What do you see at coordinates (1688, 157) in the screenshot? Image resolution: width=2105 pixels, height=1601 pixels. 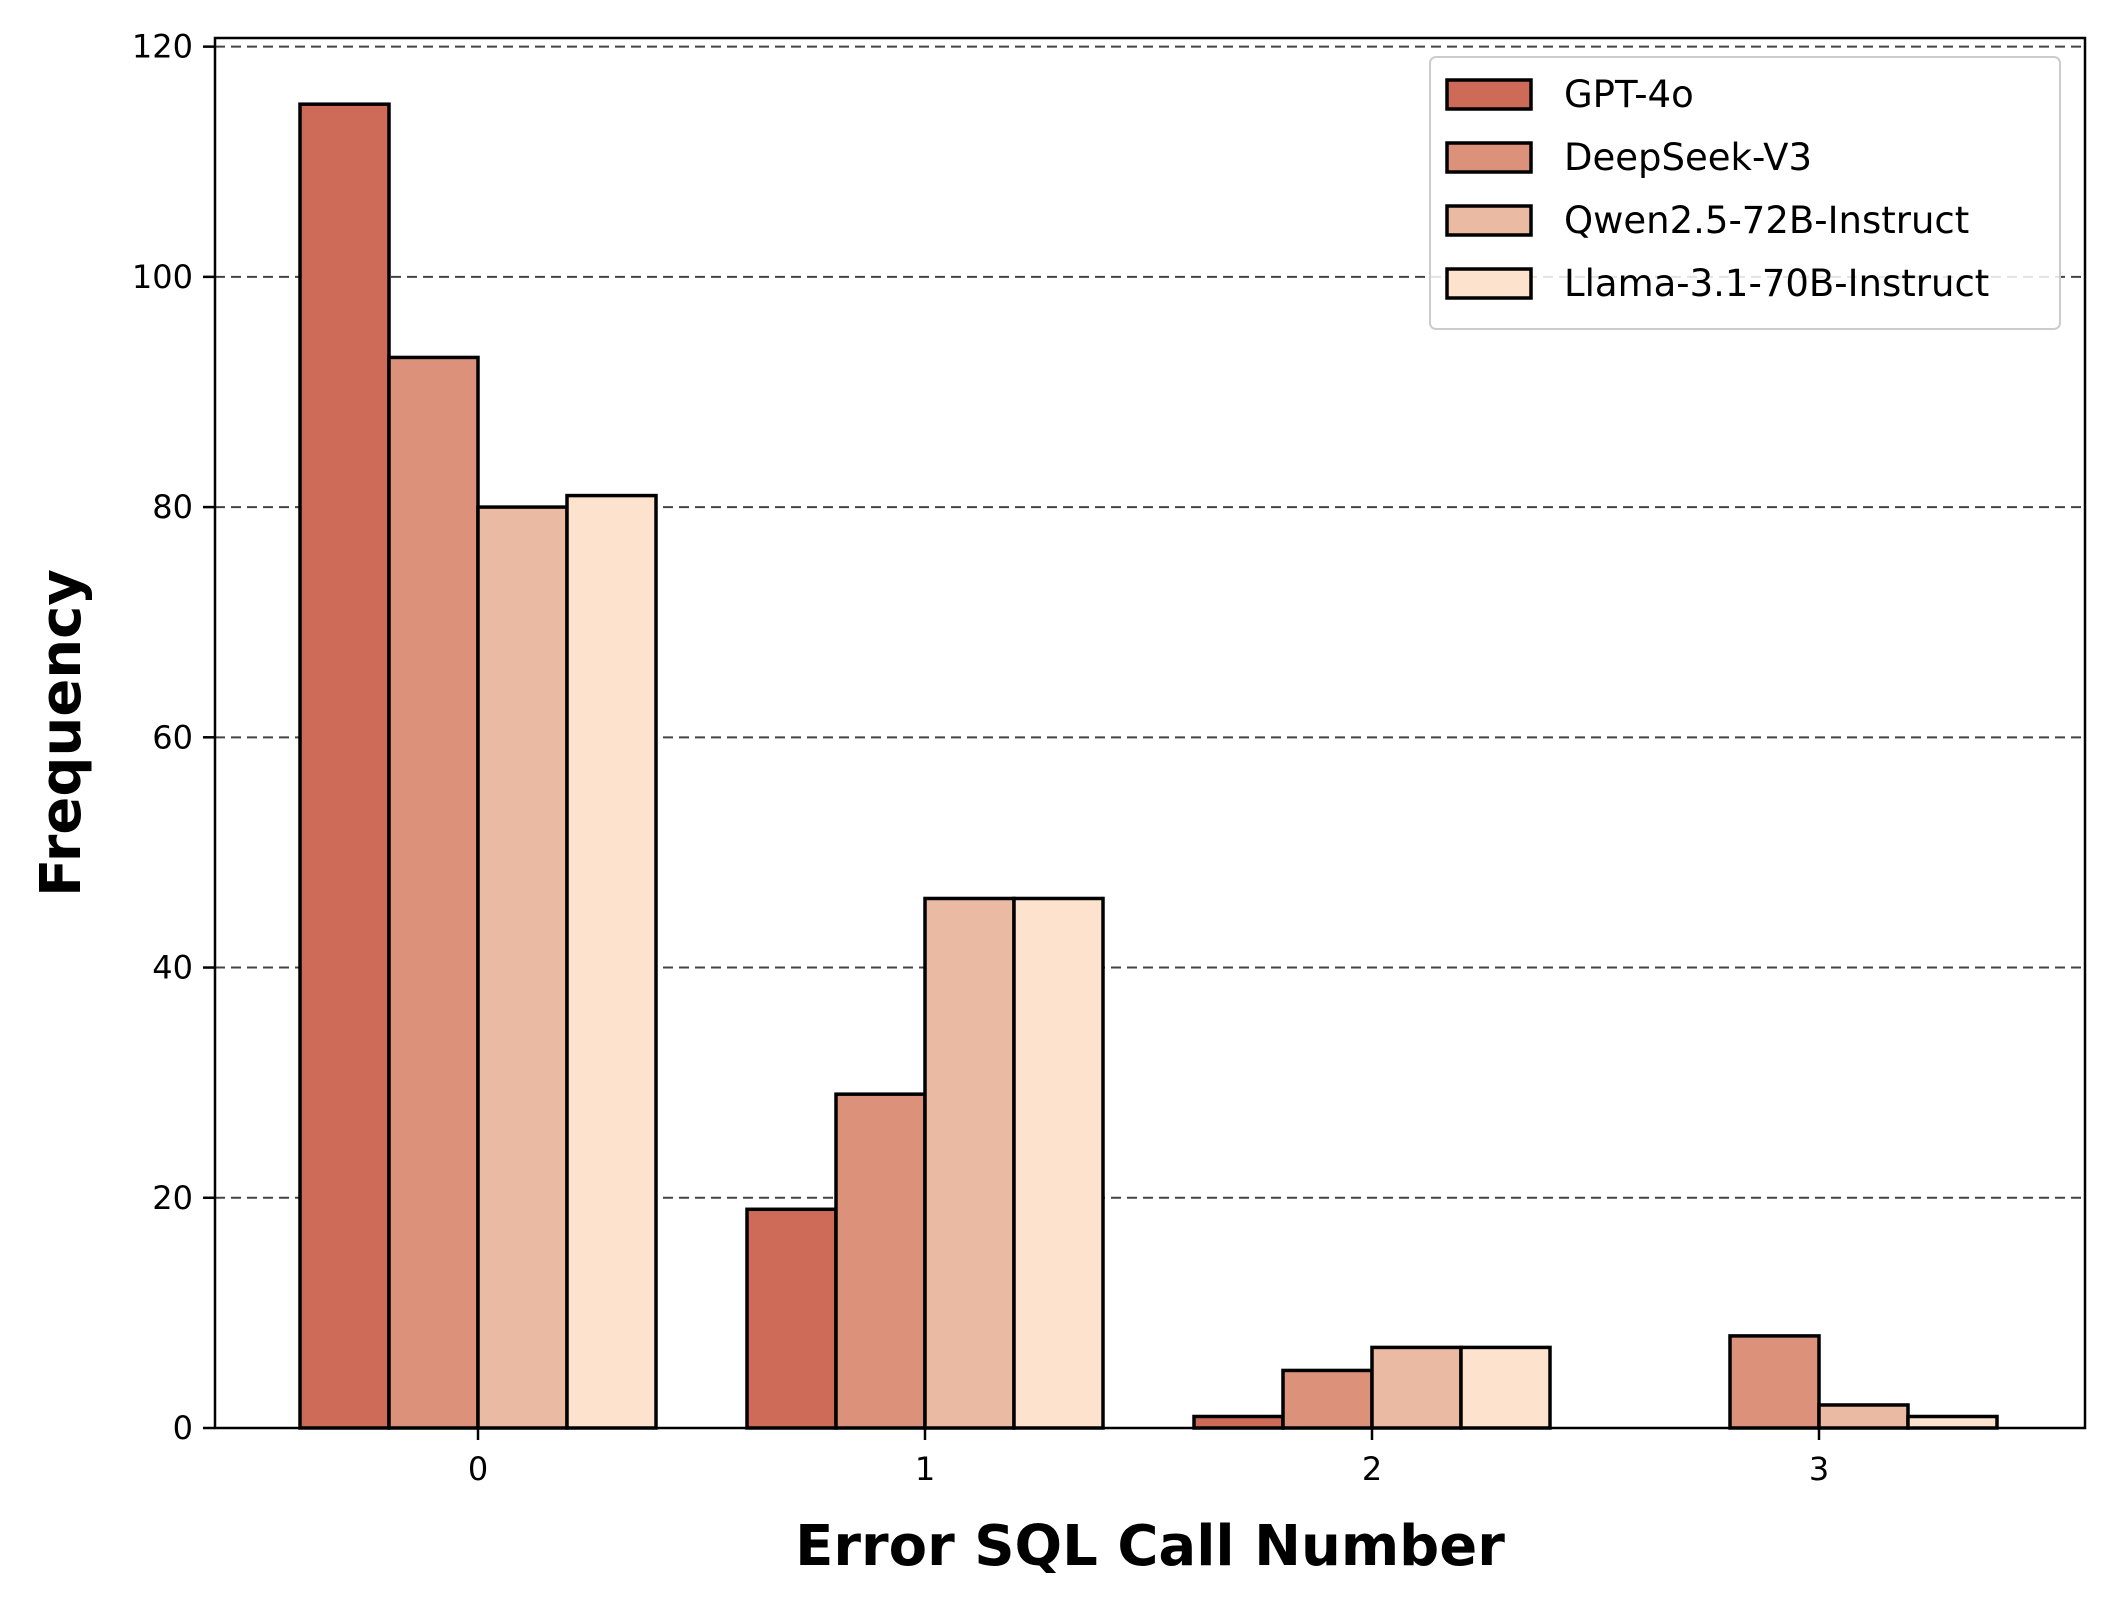 I see `legend-label: DeepSeek-V3` at bounding box center [1688, 157].